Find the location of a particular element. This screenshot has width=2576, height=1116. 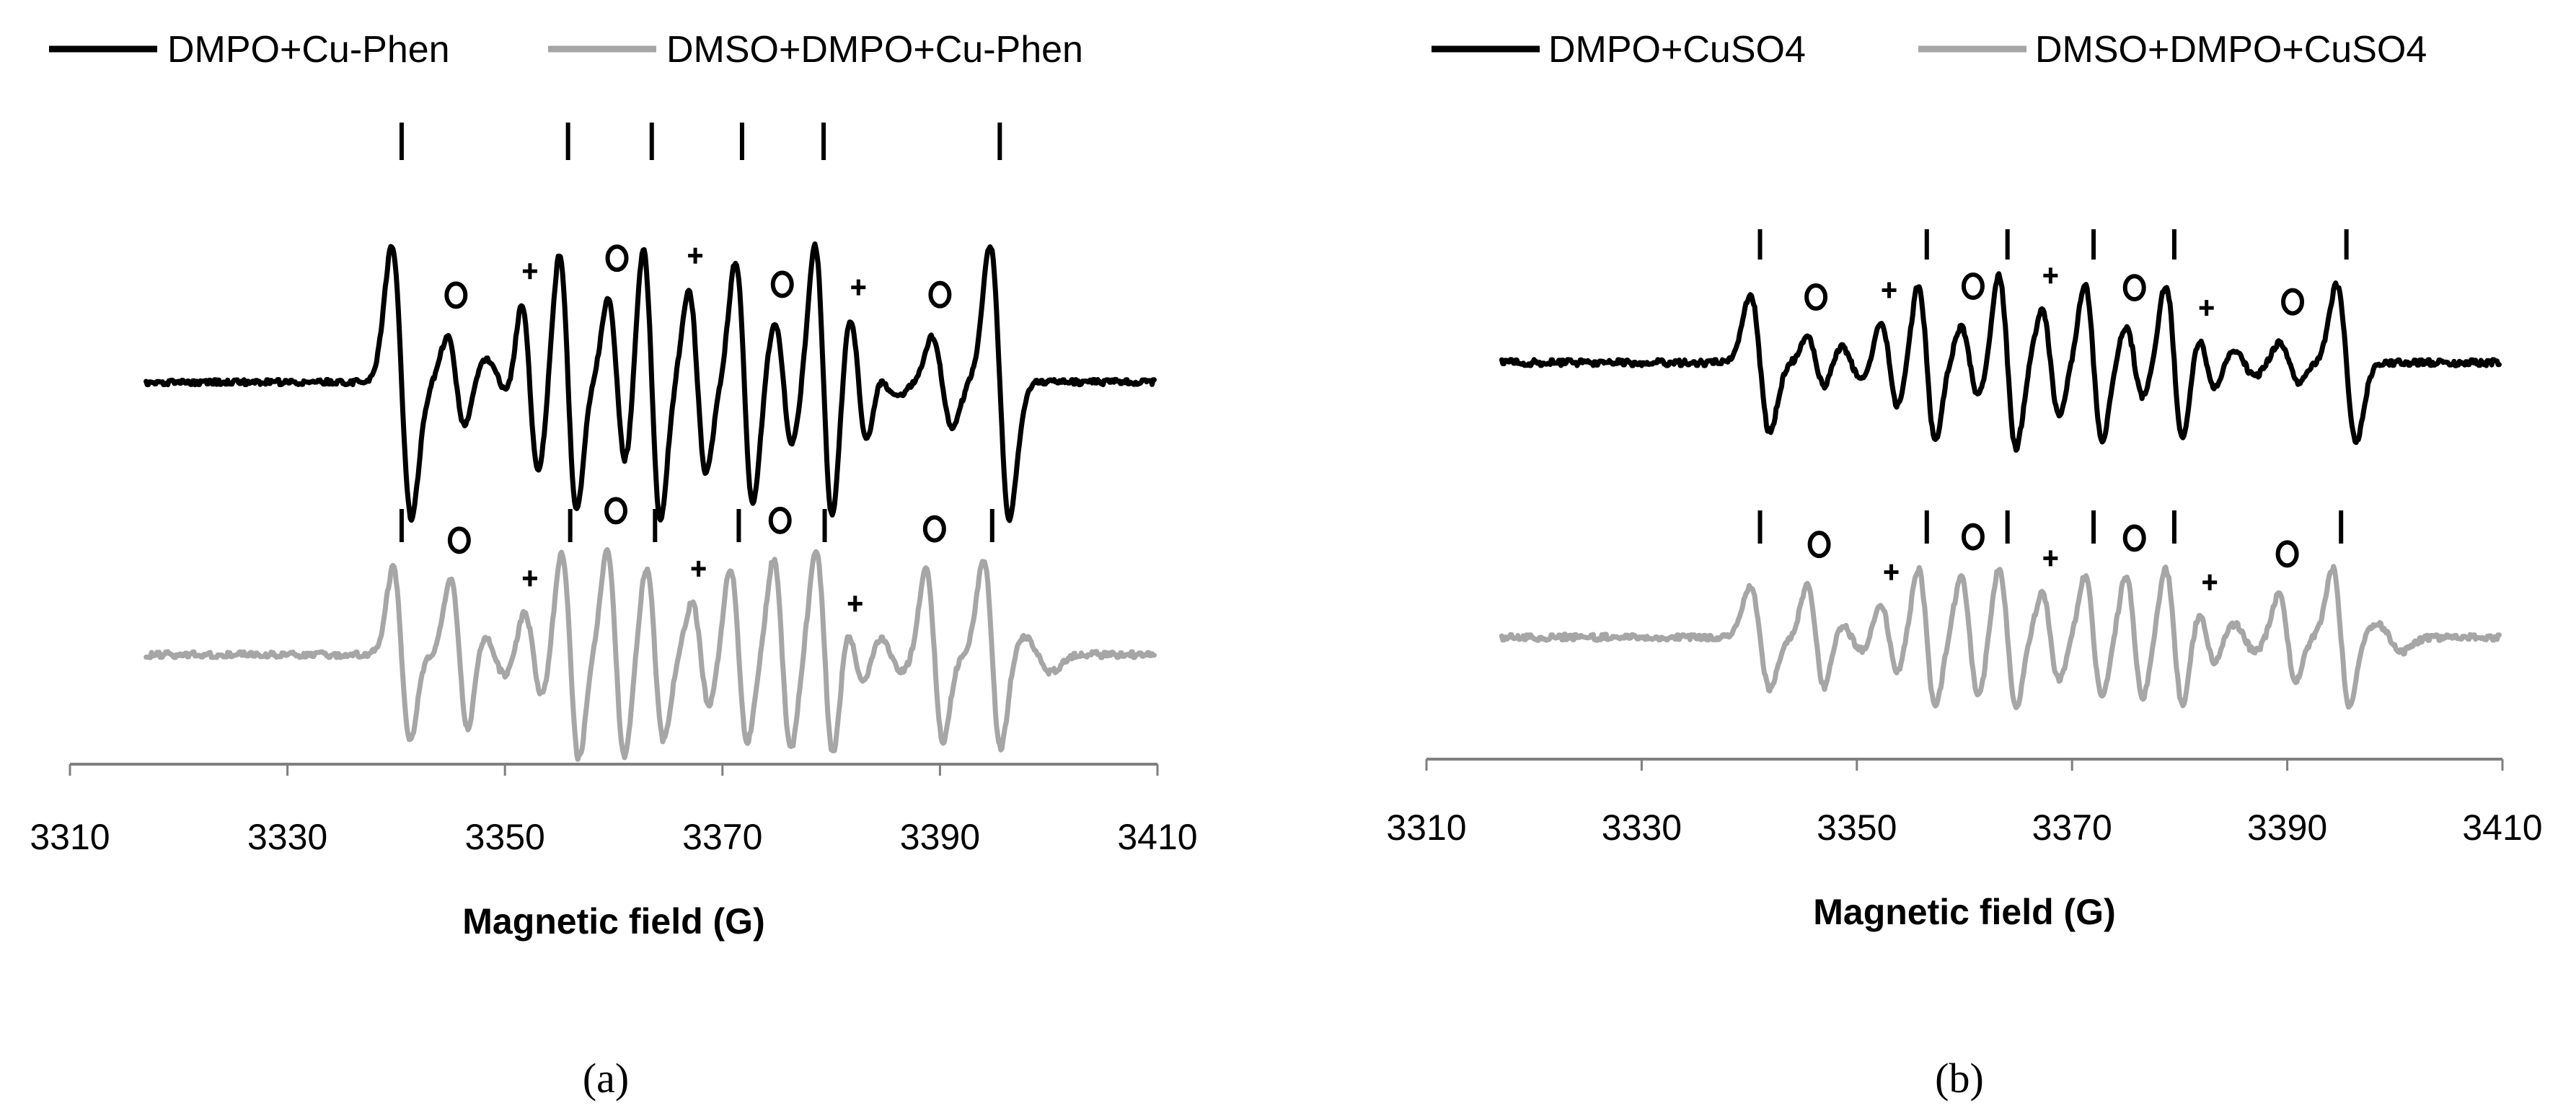

x-axis-b: 3310 3330 3350 3370 3390 3410 is located at coordinates (1964, 803).